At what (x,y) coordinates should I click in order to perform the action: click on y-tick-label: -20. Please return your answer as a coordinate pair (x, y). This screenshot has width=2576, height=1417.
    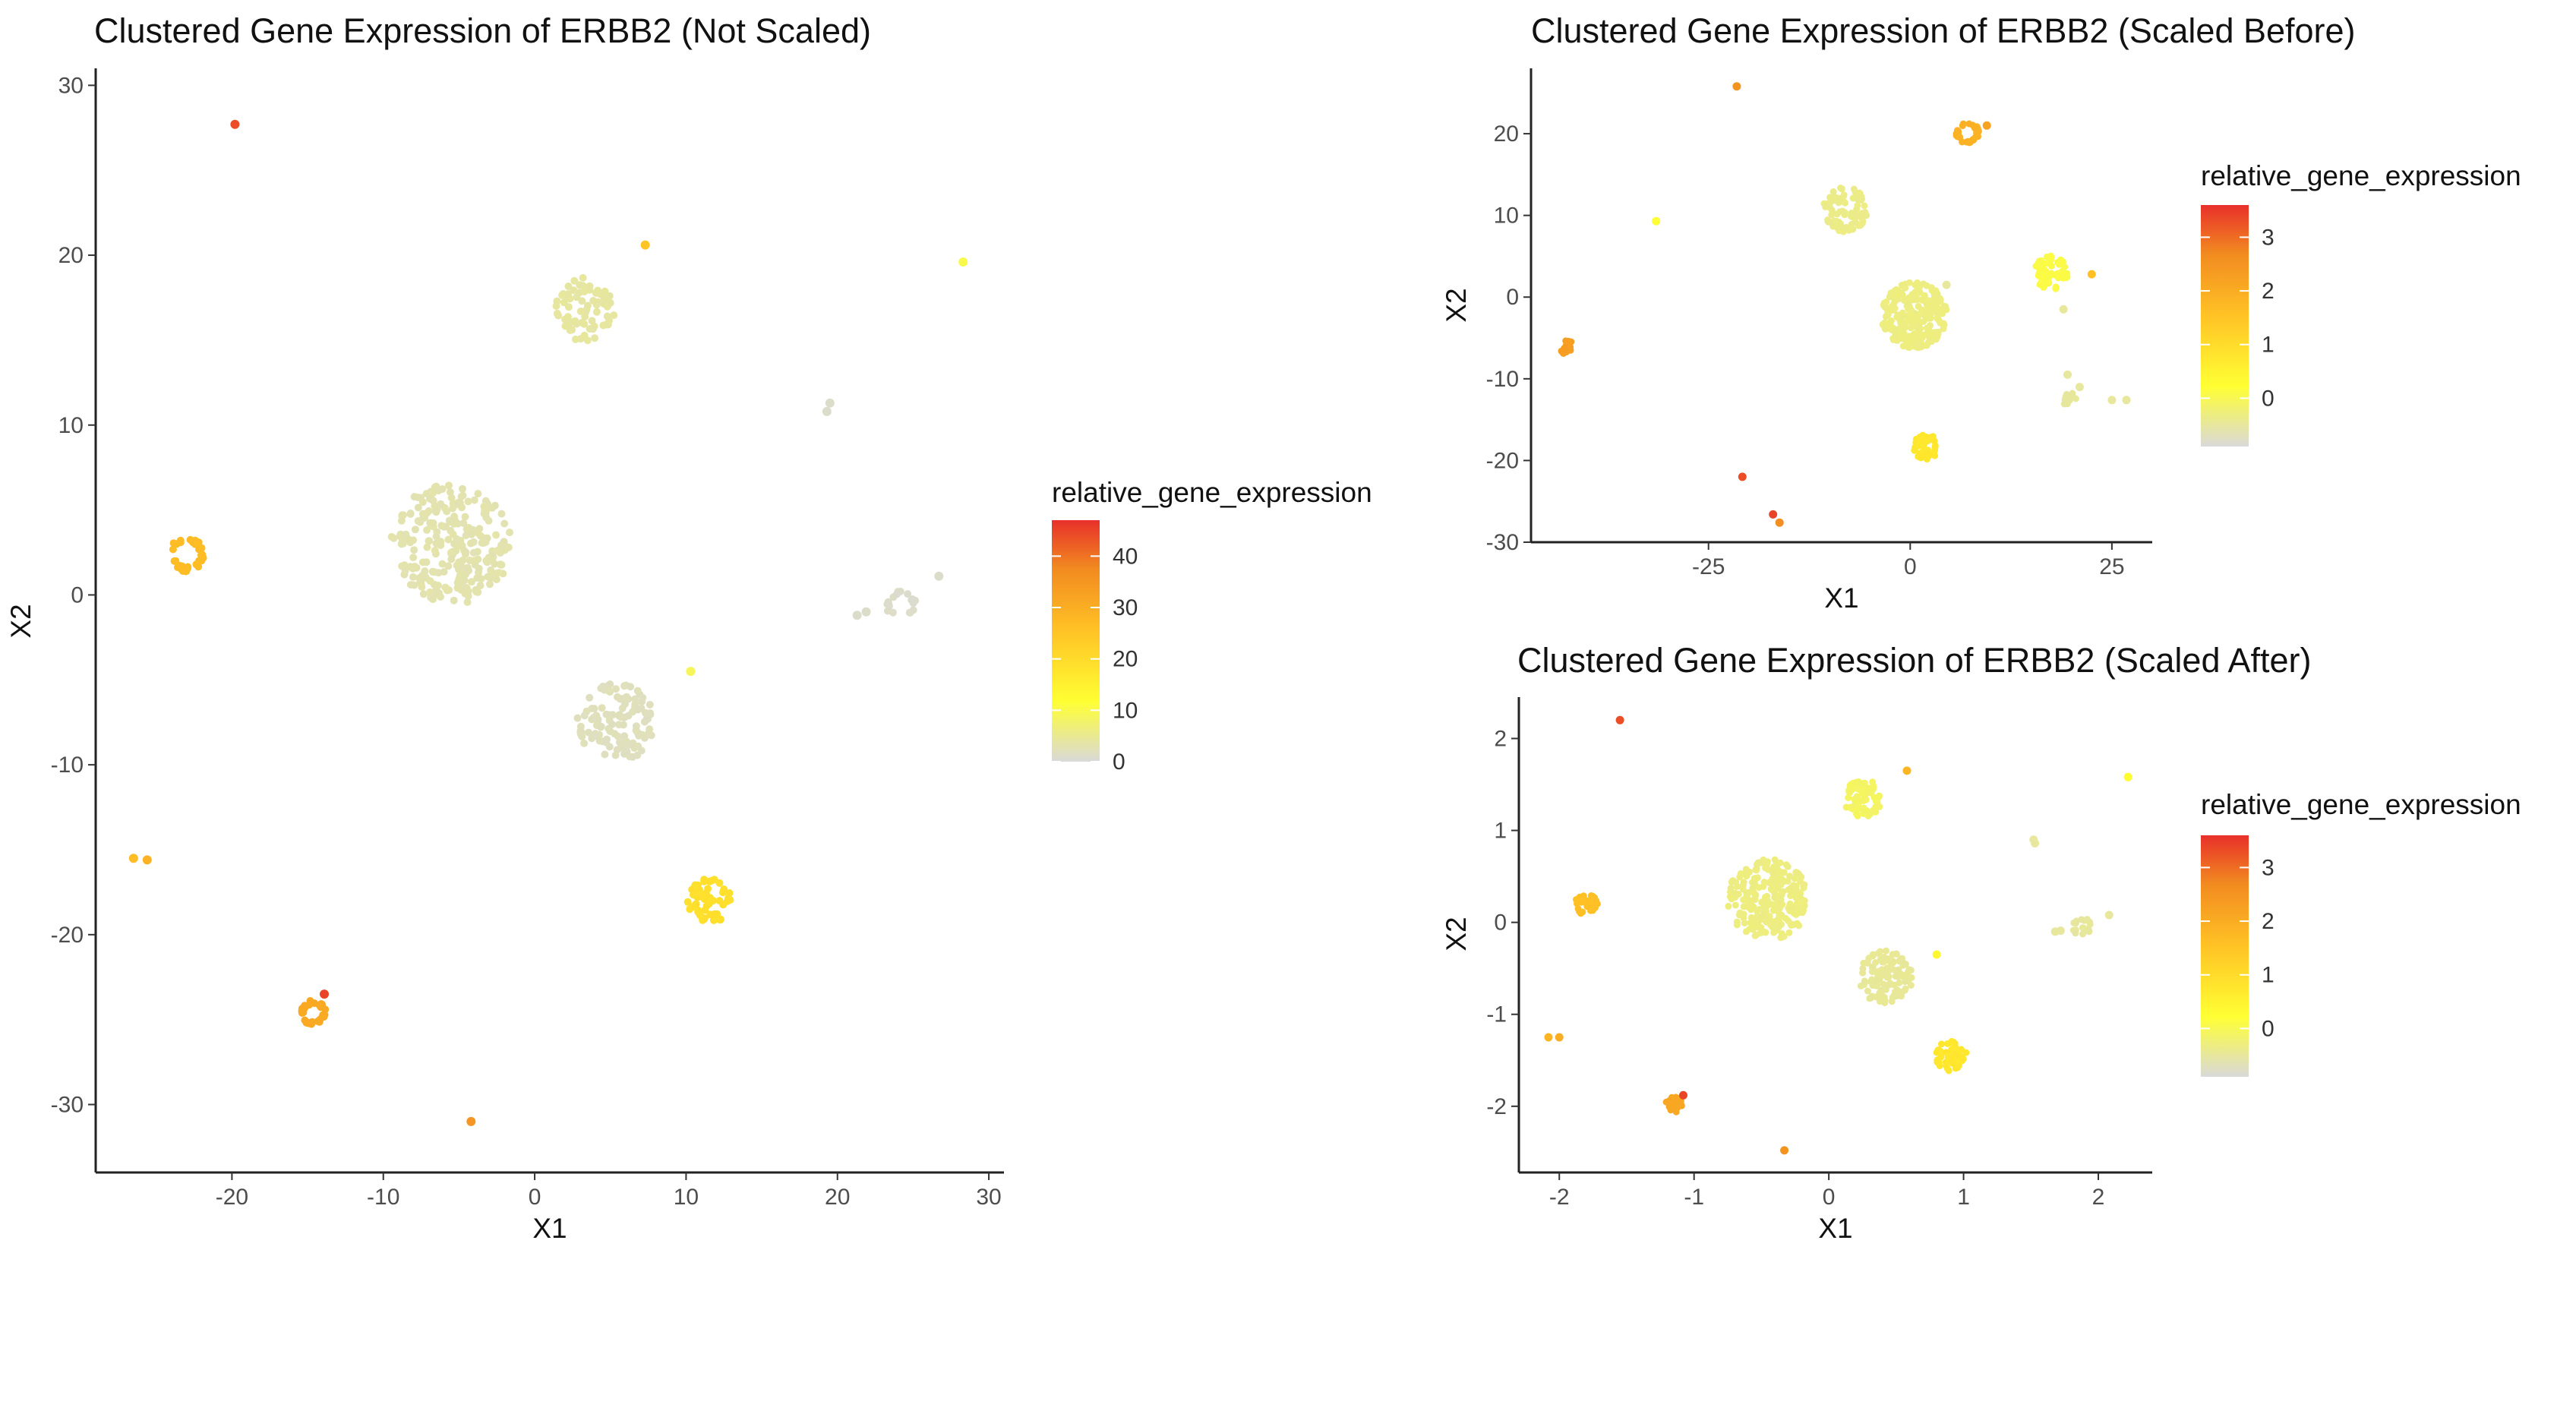
    Looking at the image, I should click on (1502, 460).